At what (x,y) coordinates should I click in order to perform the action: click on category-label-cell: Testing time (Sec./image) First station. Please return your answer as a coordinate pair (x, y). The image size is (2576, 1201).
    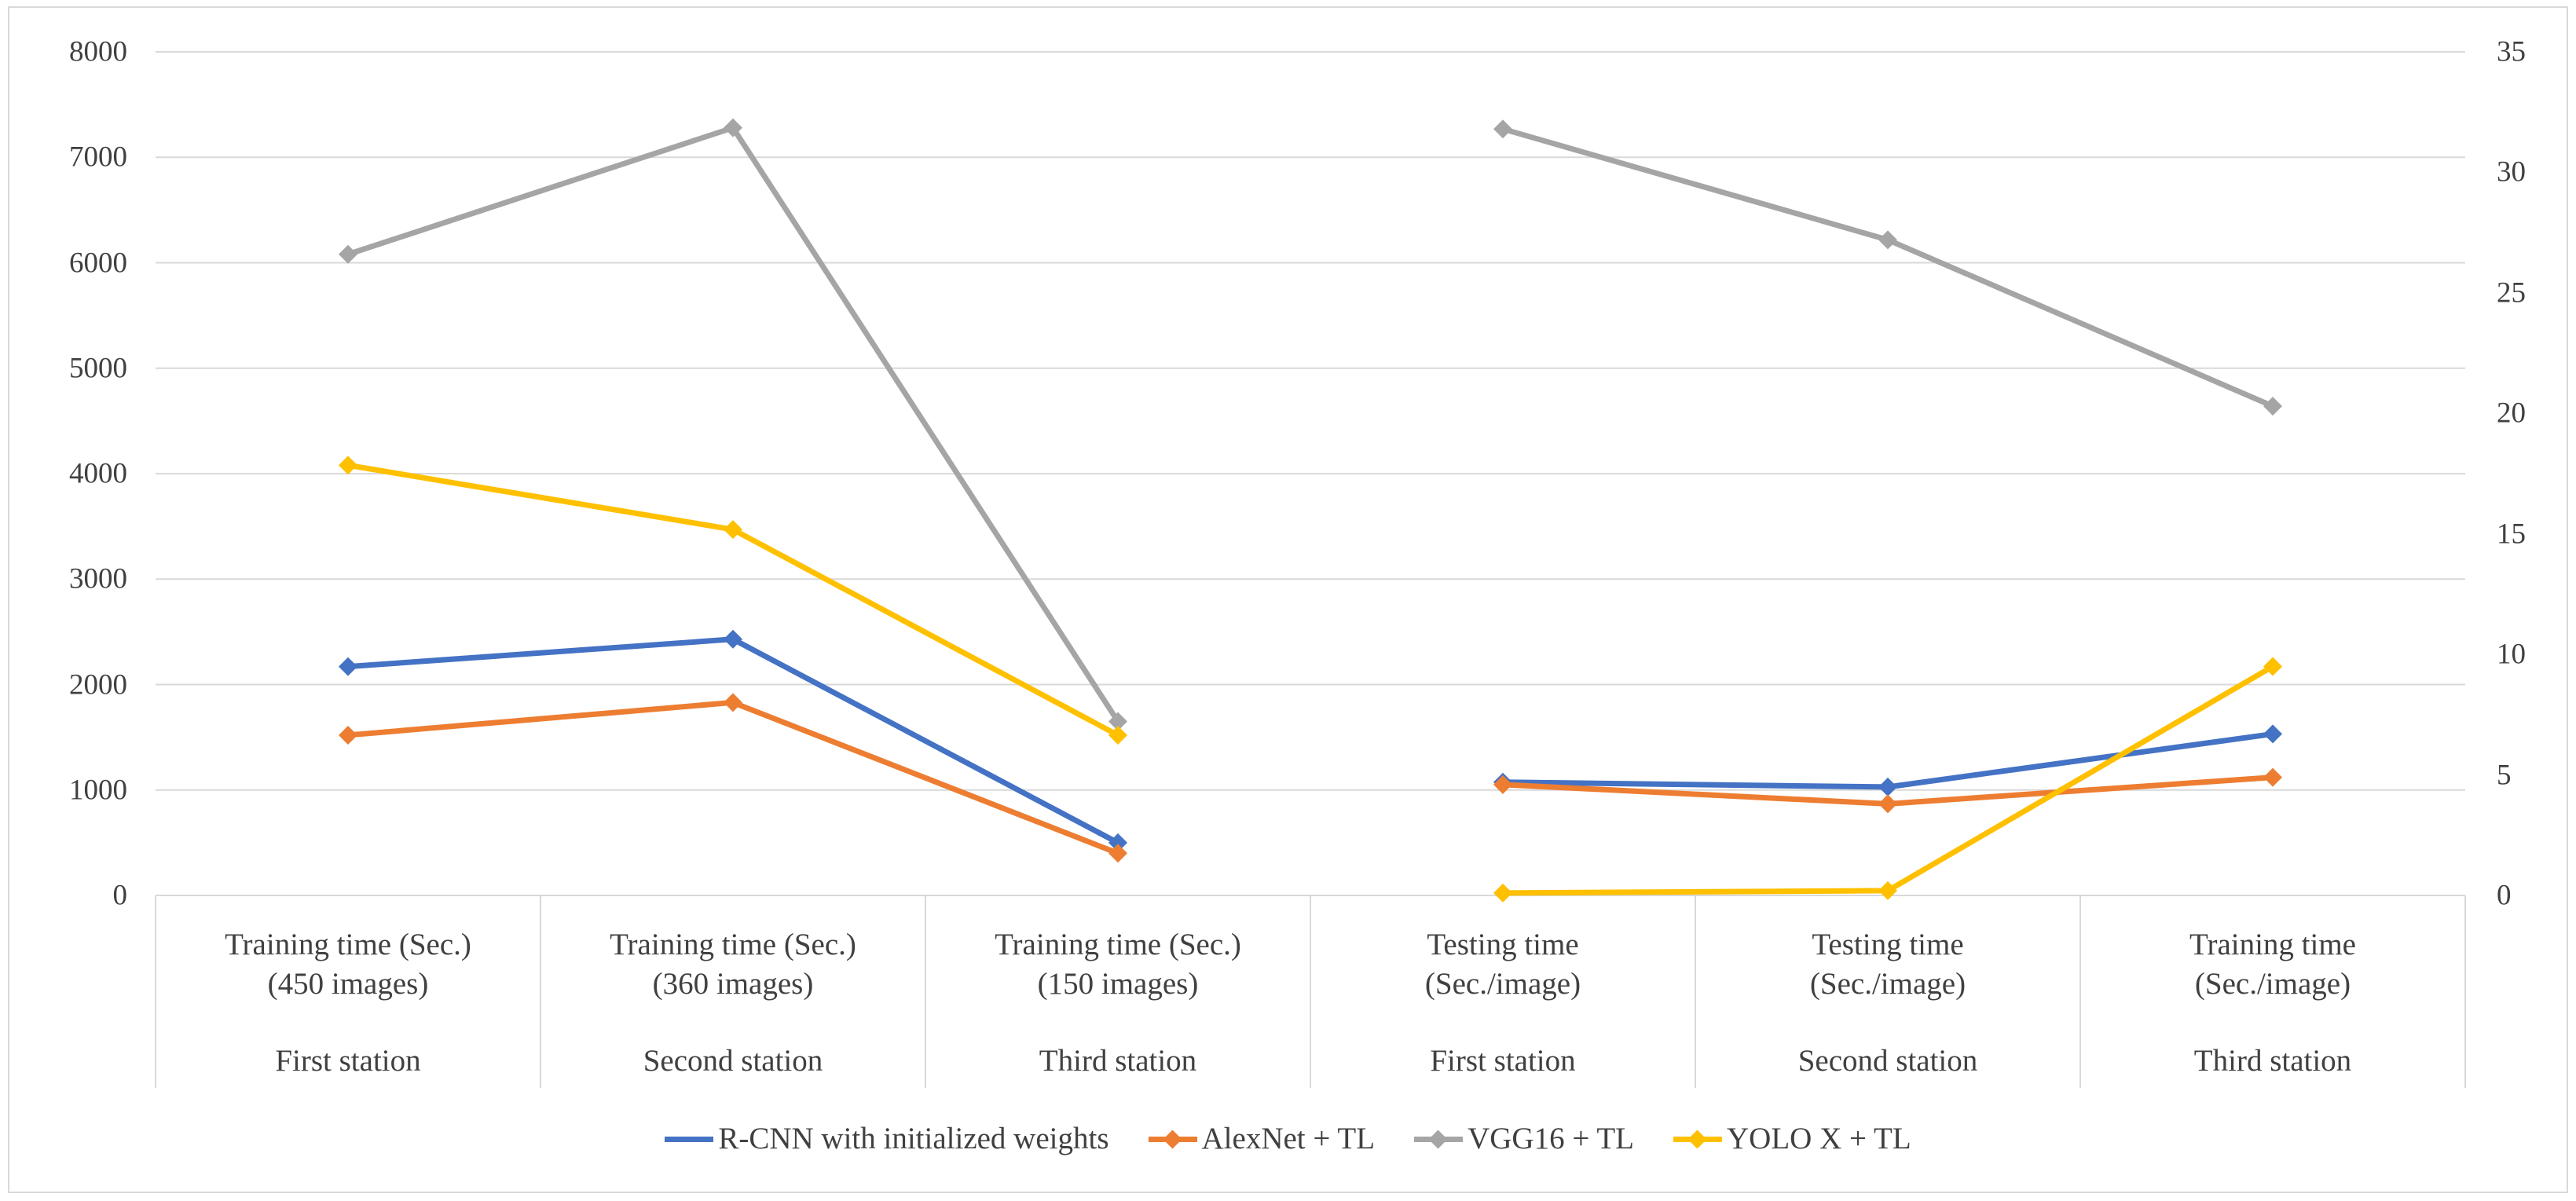
    Looking at the image, I should click on (1502, 992).